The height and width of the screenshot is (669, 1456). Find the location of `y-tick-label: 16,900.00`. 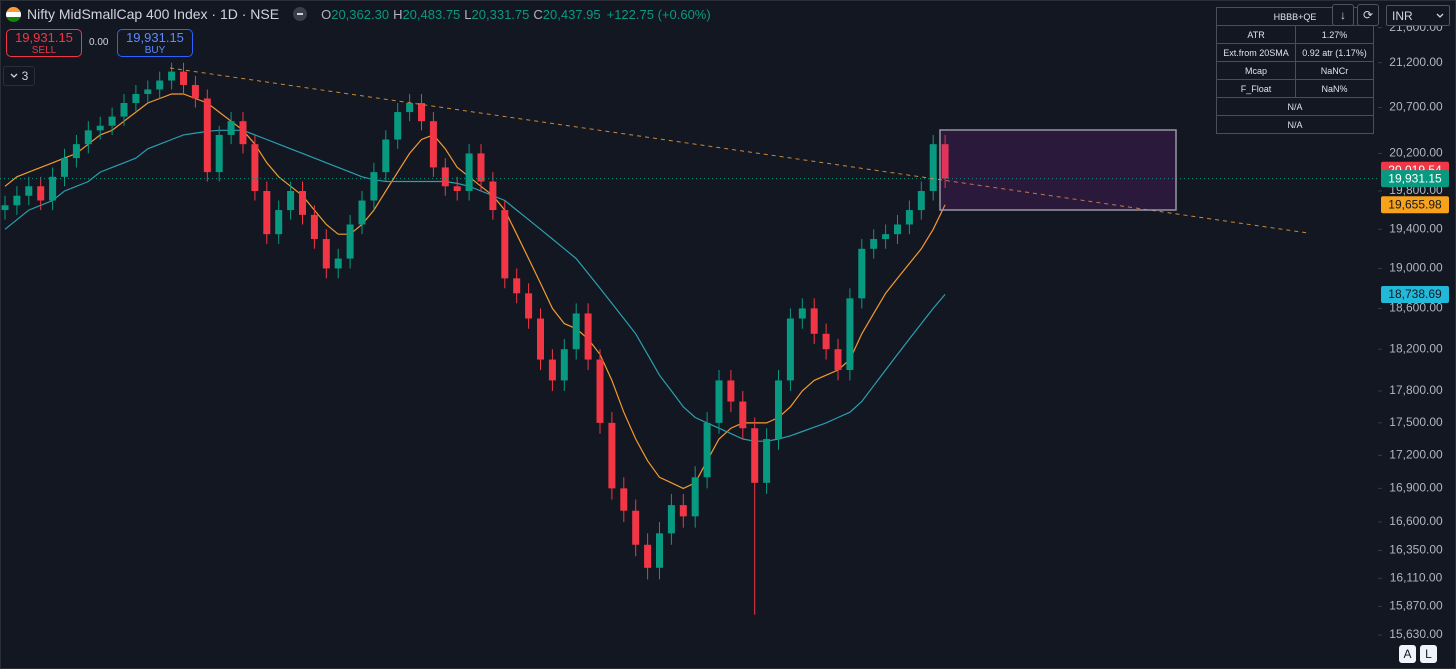

y-tick-label: 16,900.00 is located at coordinates (1416, 488).